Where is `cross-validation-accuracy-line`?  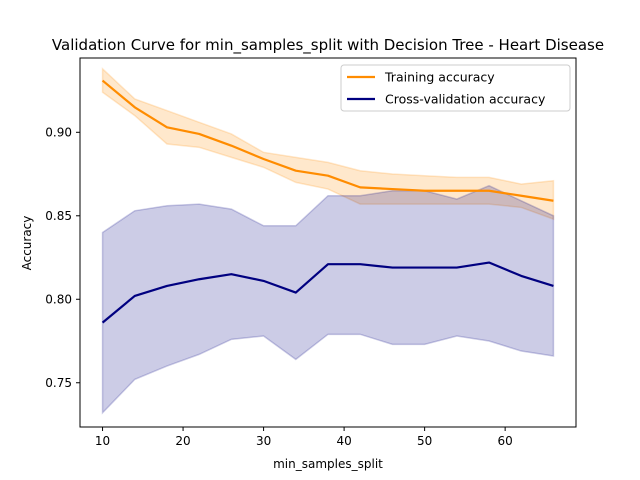 cross-validation-accuracy-line is located at coordinates (327, 292).